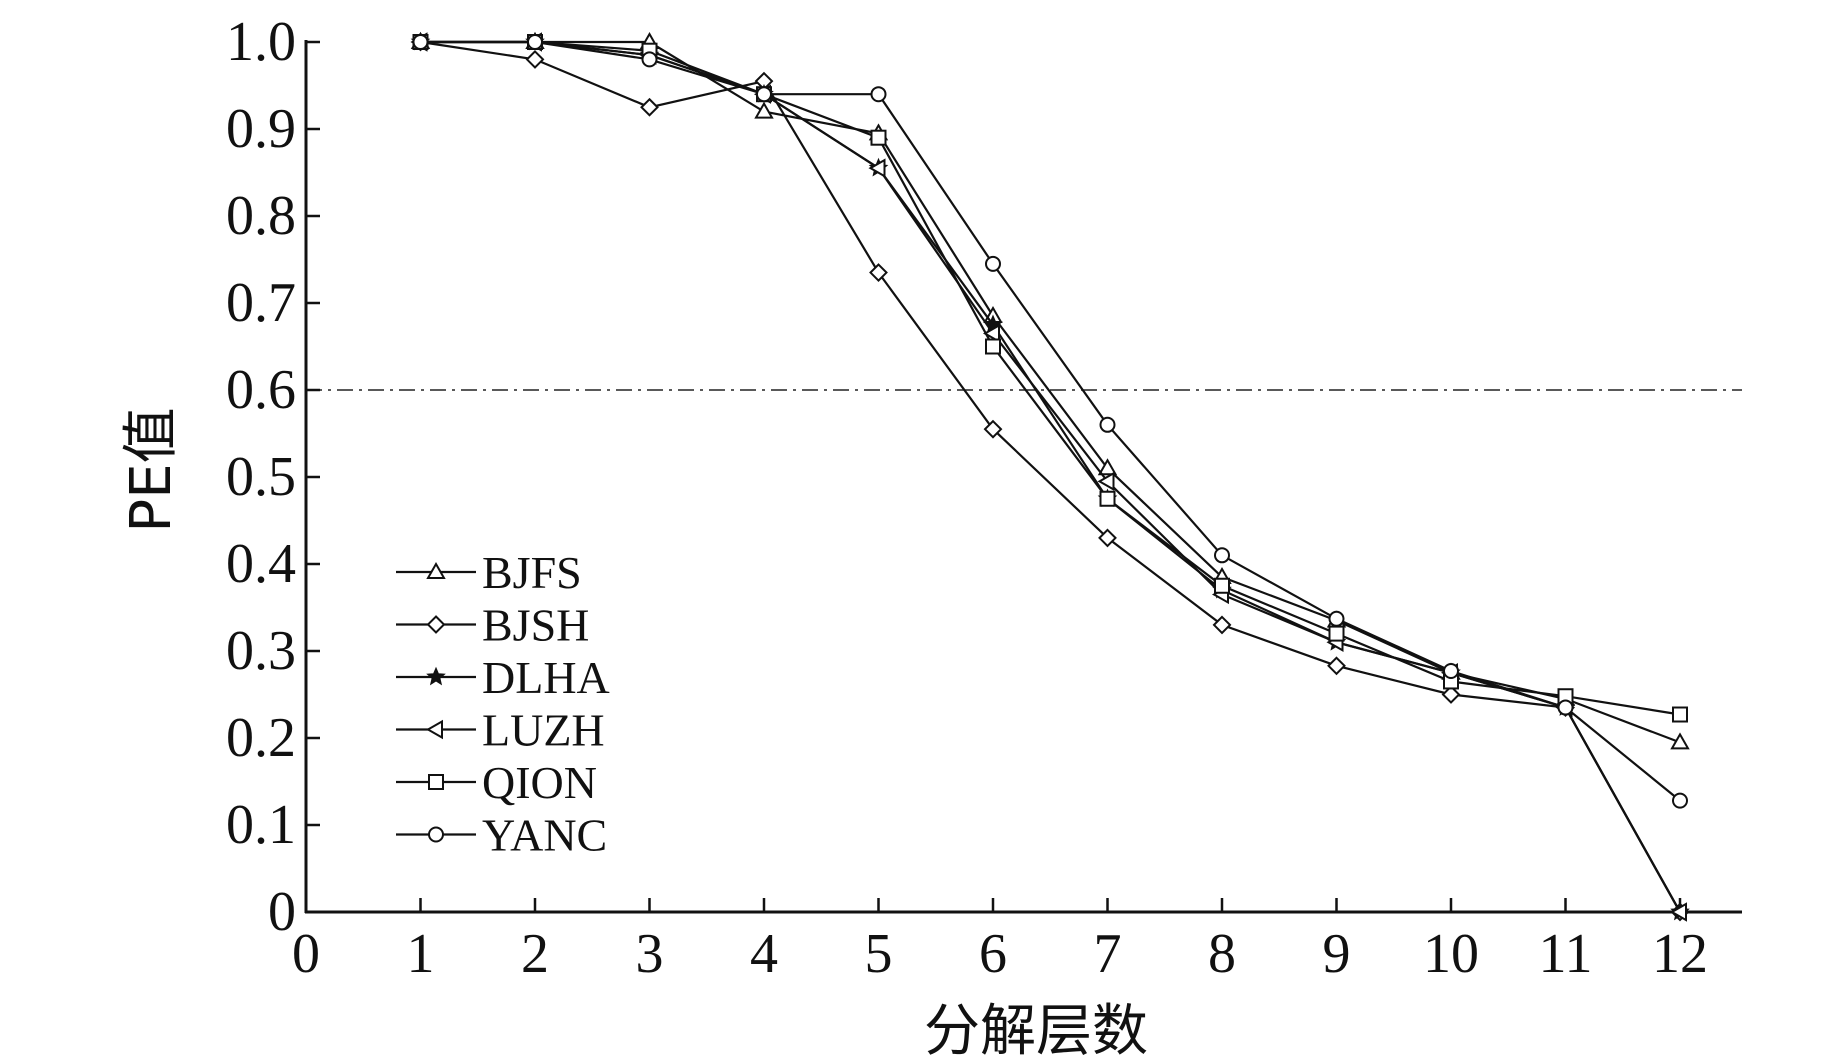 Image resolution: width=1843 pixels, height=1063 pixels. I want to click on y-tick-label: 0, so click(282, 912).